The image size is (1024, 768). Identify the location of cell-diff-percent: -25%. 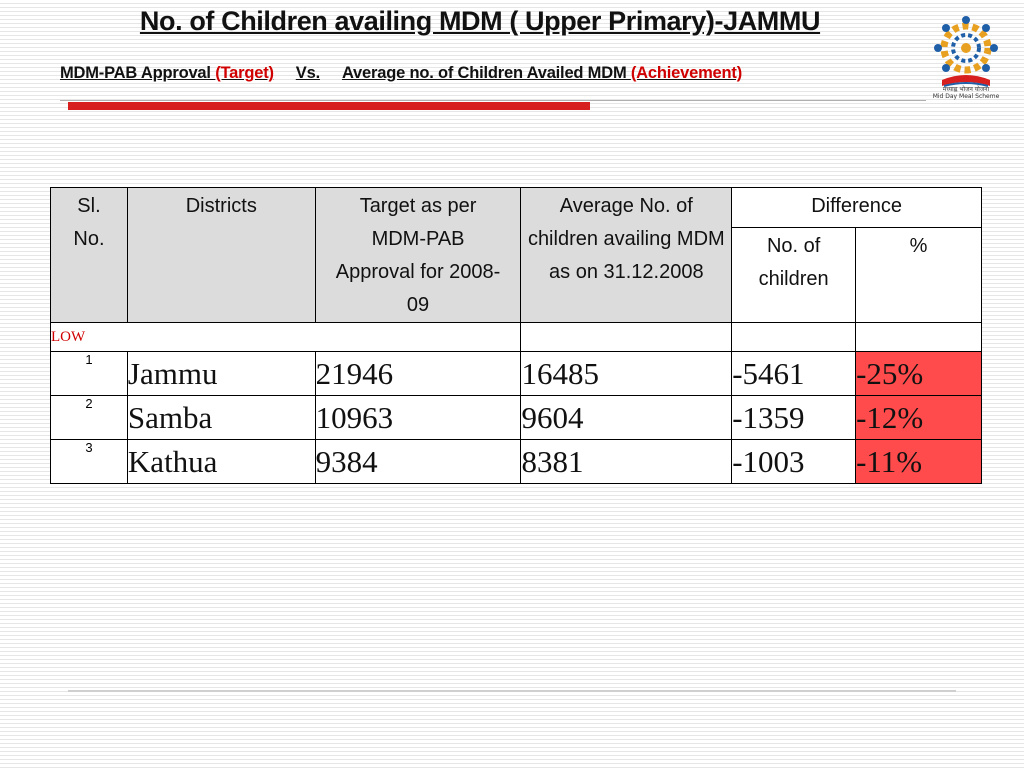
(918, 373).